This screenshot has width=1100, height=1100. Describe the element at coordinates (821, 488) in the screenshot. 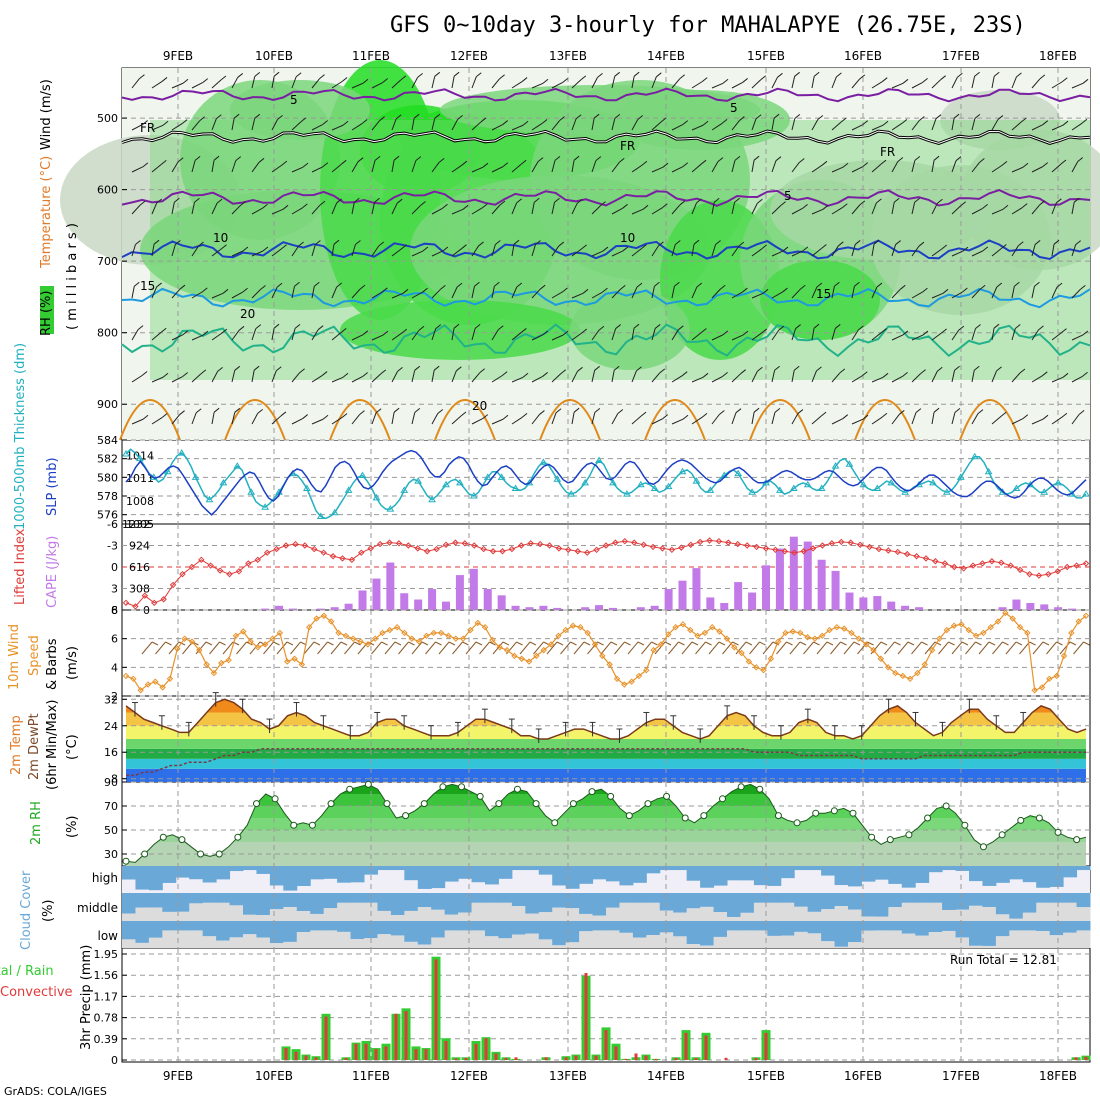

I see `thickness-line-point` at that location.